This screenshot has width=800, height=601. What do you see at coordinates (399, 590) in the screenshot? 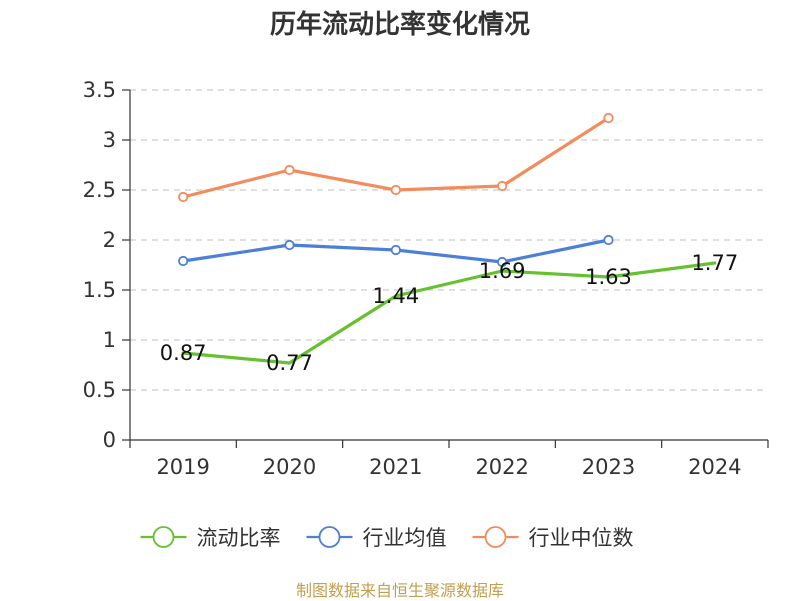
I see `source-note: 制图数据来自恒生聚源数据库` at bounding box center [399, 590].